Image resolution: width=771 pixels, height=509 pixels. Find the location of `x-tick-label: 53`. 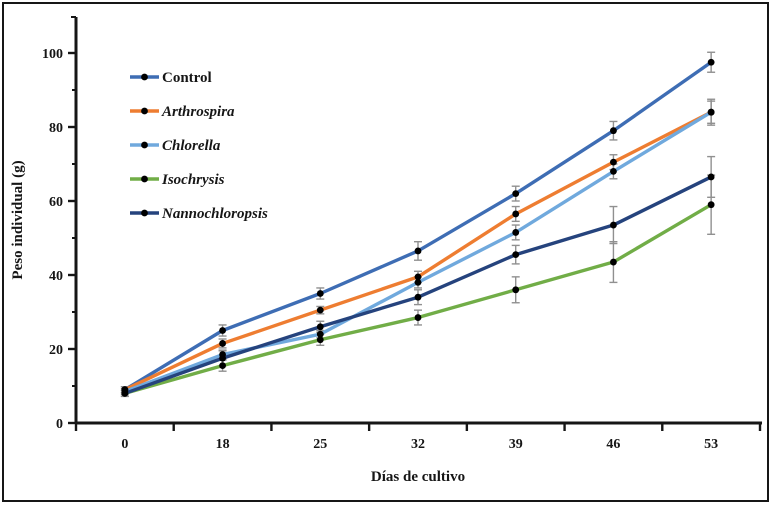

x-tick-label: 53 is located at coordinates (711, 444).